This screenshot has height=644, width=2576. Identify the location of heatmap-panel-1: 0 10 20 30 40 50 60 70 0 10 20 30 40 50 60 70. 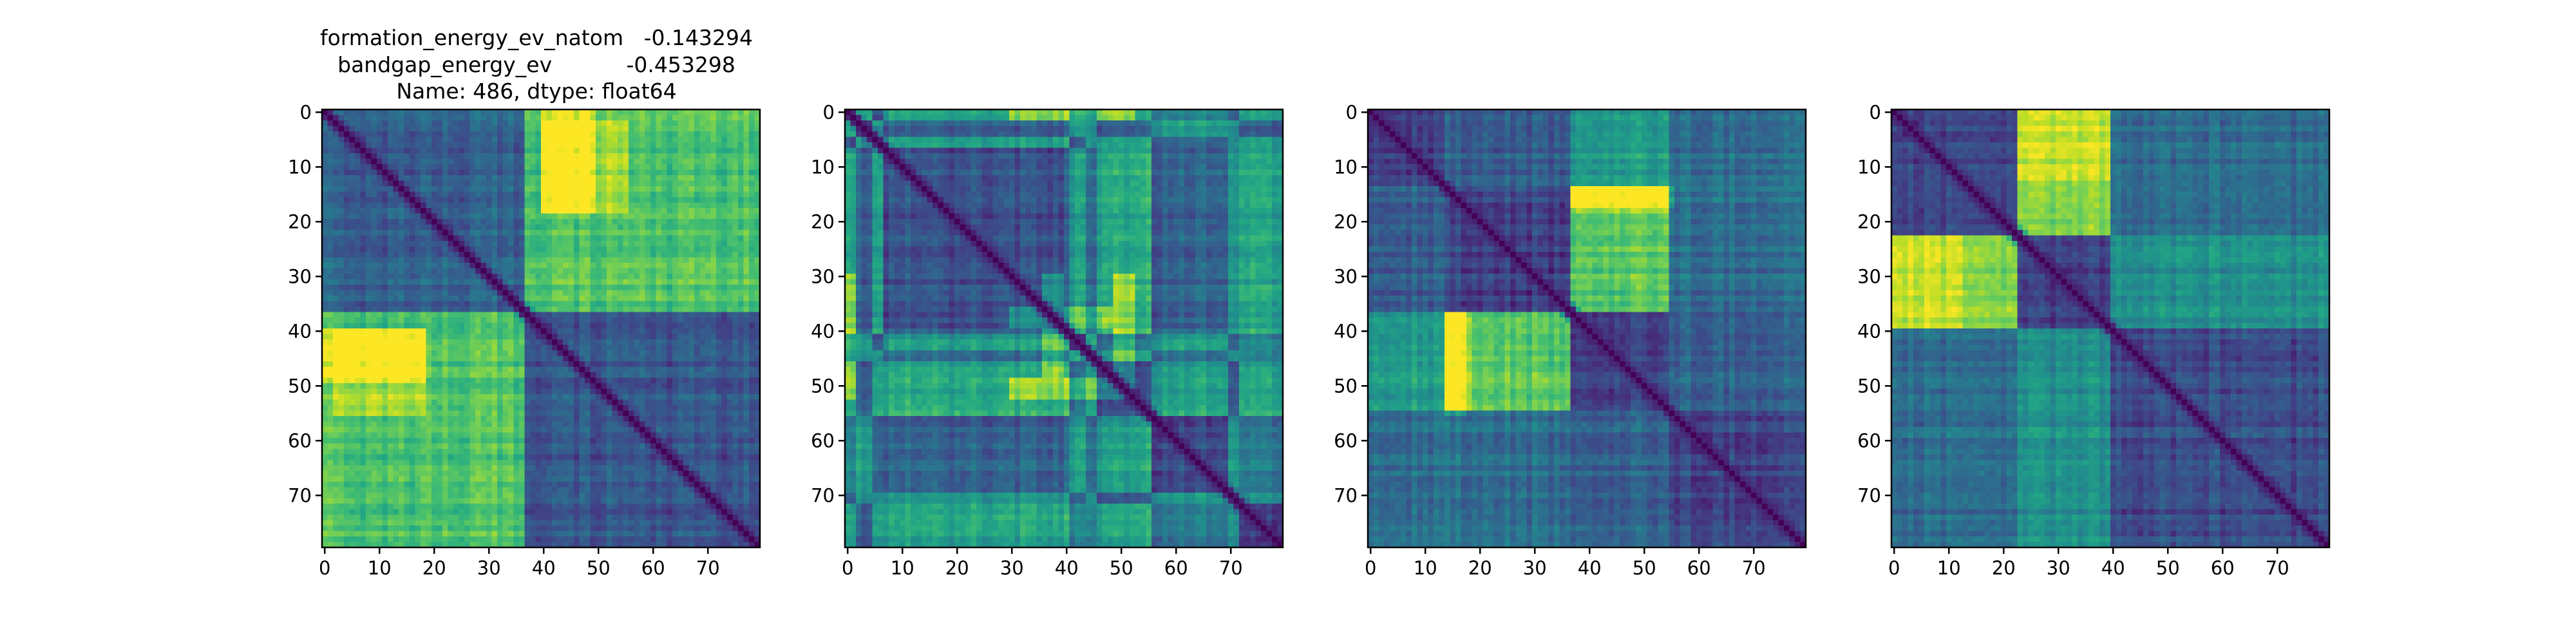
(524, 340).